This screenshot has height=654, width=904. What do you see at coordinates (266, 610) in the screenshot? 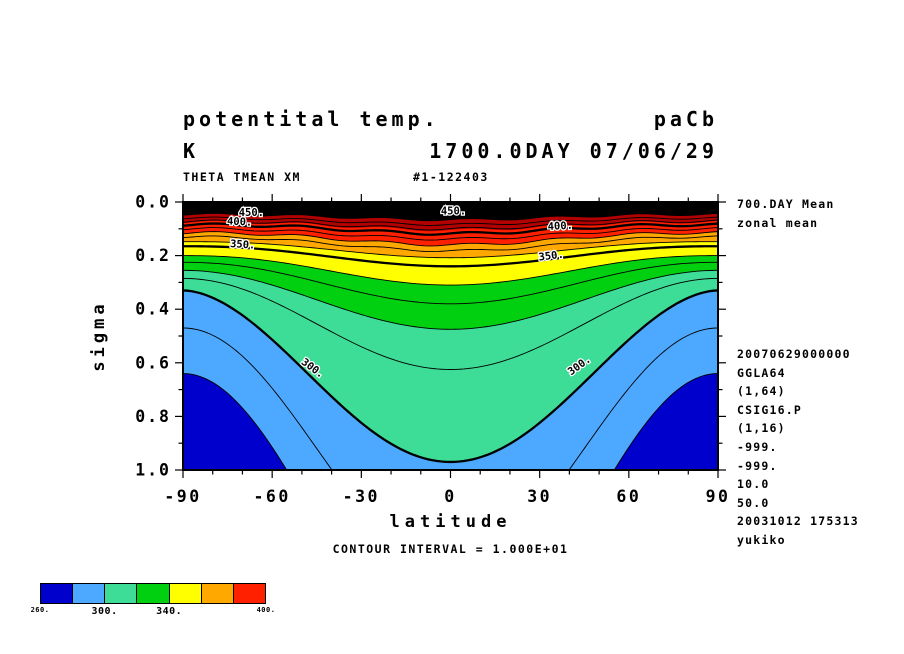
I see `colorbar-tick-label: 400.` at bounding box center [266, 610].